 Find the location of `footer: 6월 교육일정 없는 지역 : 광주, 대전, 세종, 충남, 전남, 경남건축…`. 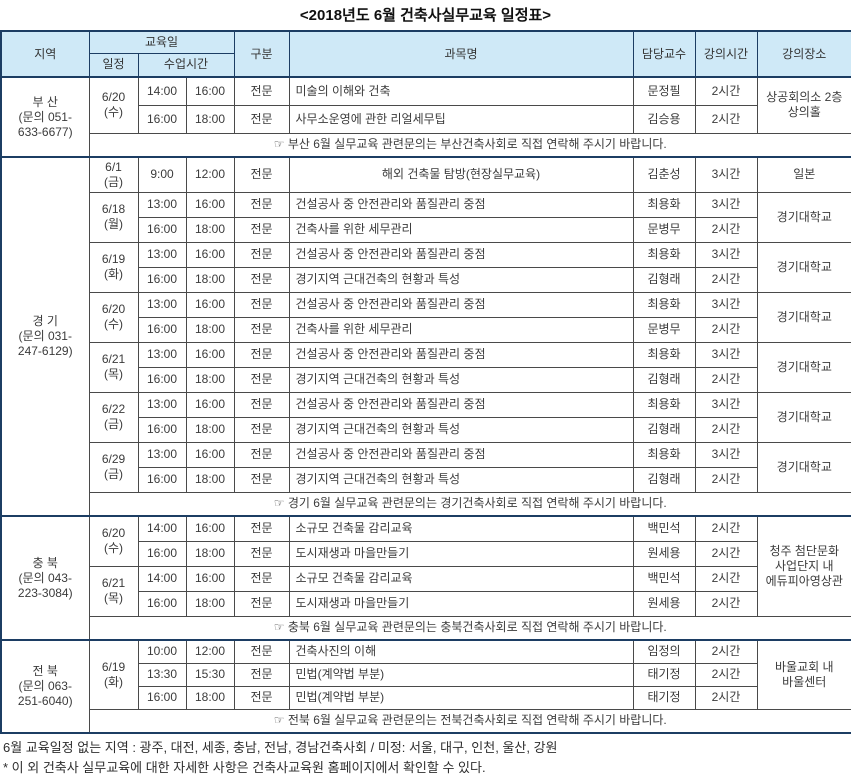

footer: 6월 교육일정 없는 지역 : 광주, 대전, 세종, 충남, 전남, 경남건축… is located at coordinates (425, 756).